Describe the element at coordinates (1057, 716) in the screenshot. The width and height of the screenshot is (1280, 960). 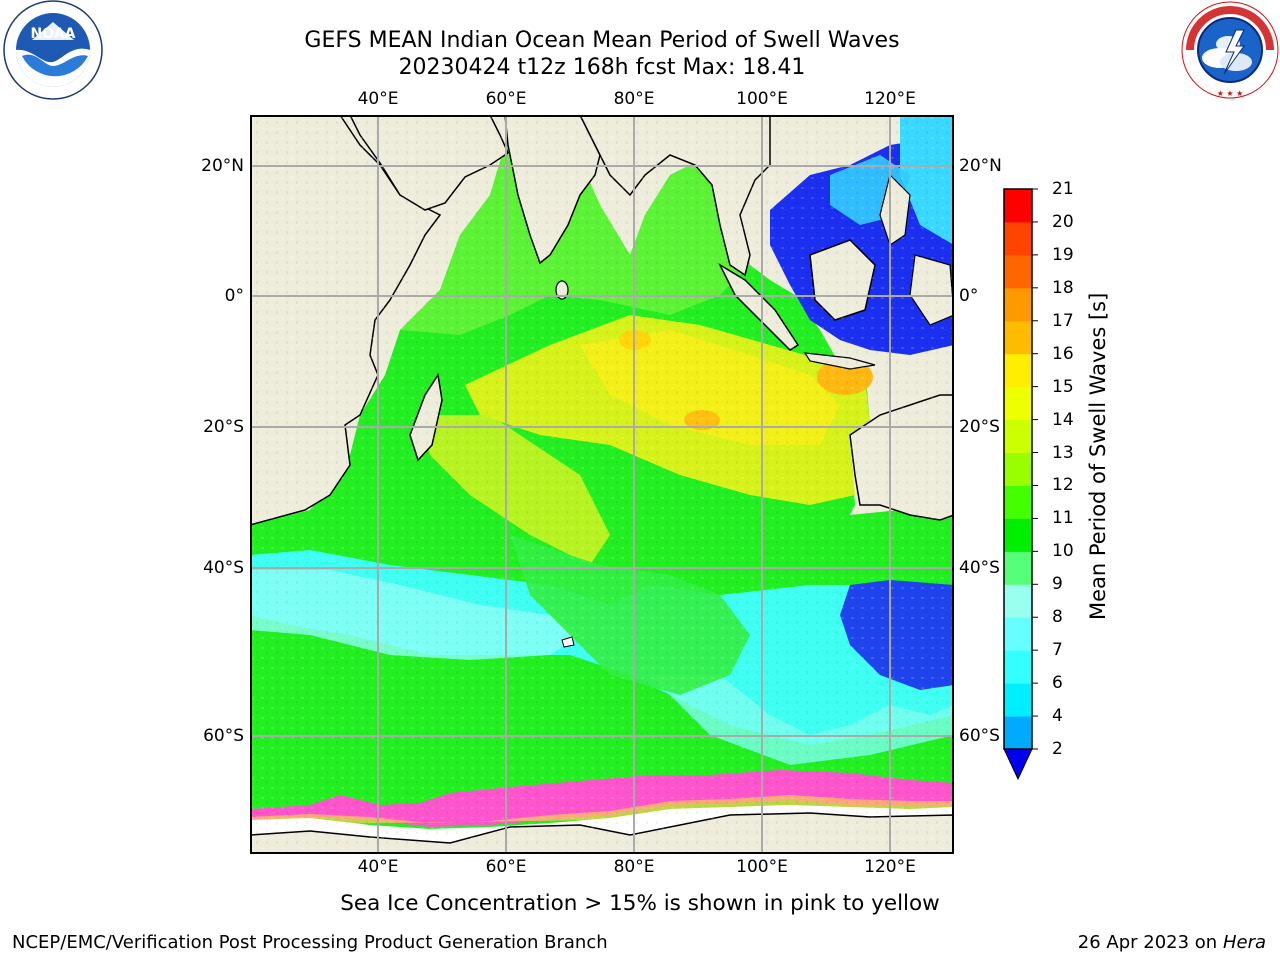
I see `colorbar-label: 4` at that location.